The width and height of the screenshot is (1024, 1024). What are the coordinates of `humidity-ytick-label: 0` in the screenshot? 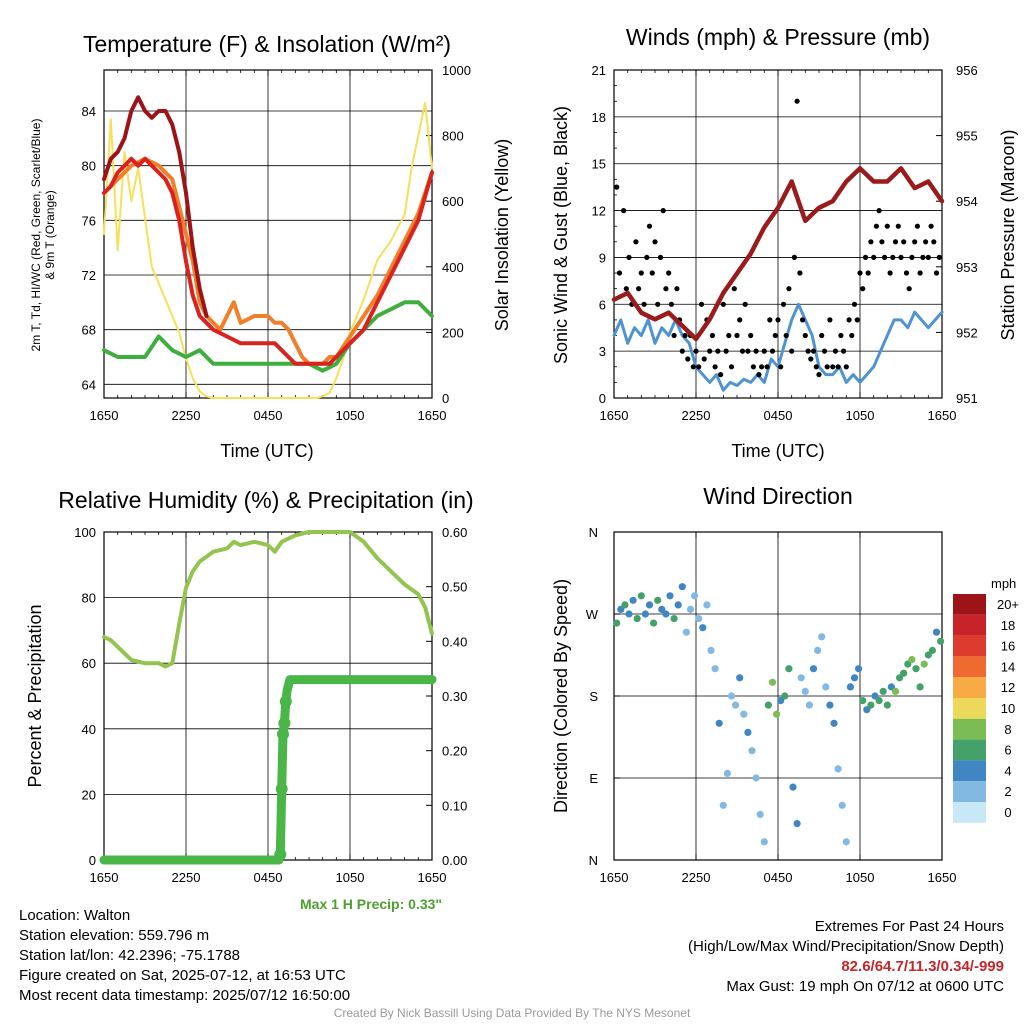 It's located at (92, 860).